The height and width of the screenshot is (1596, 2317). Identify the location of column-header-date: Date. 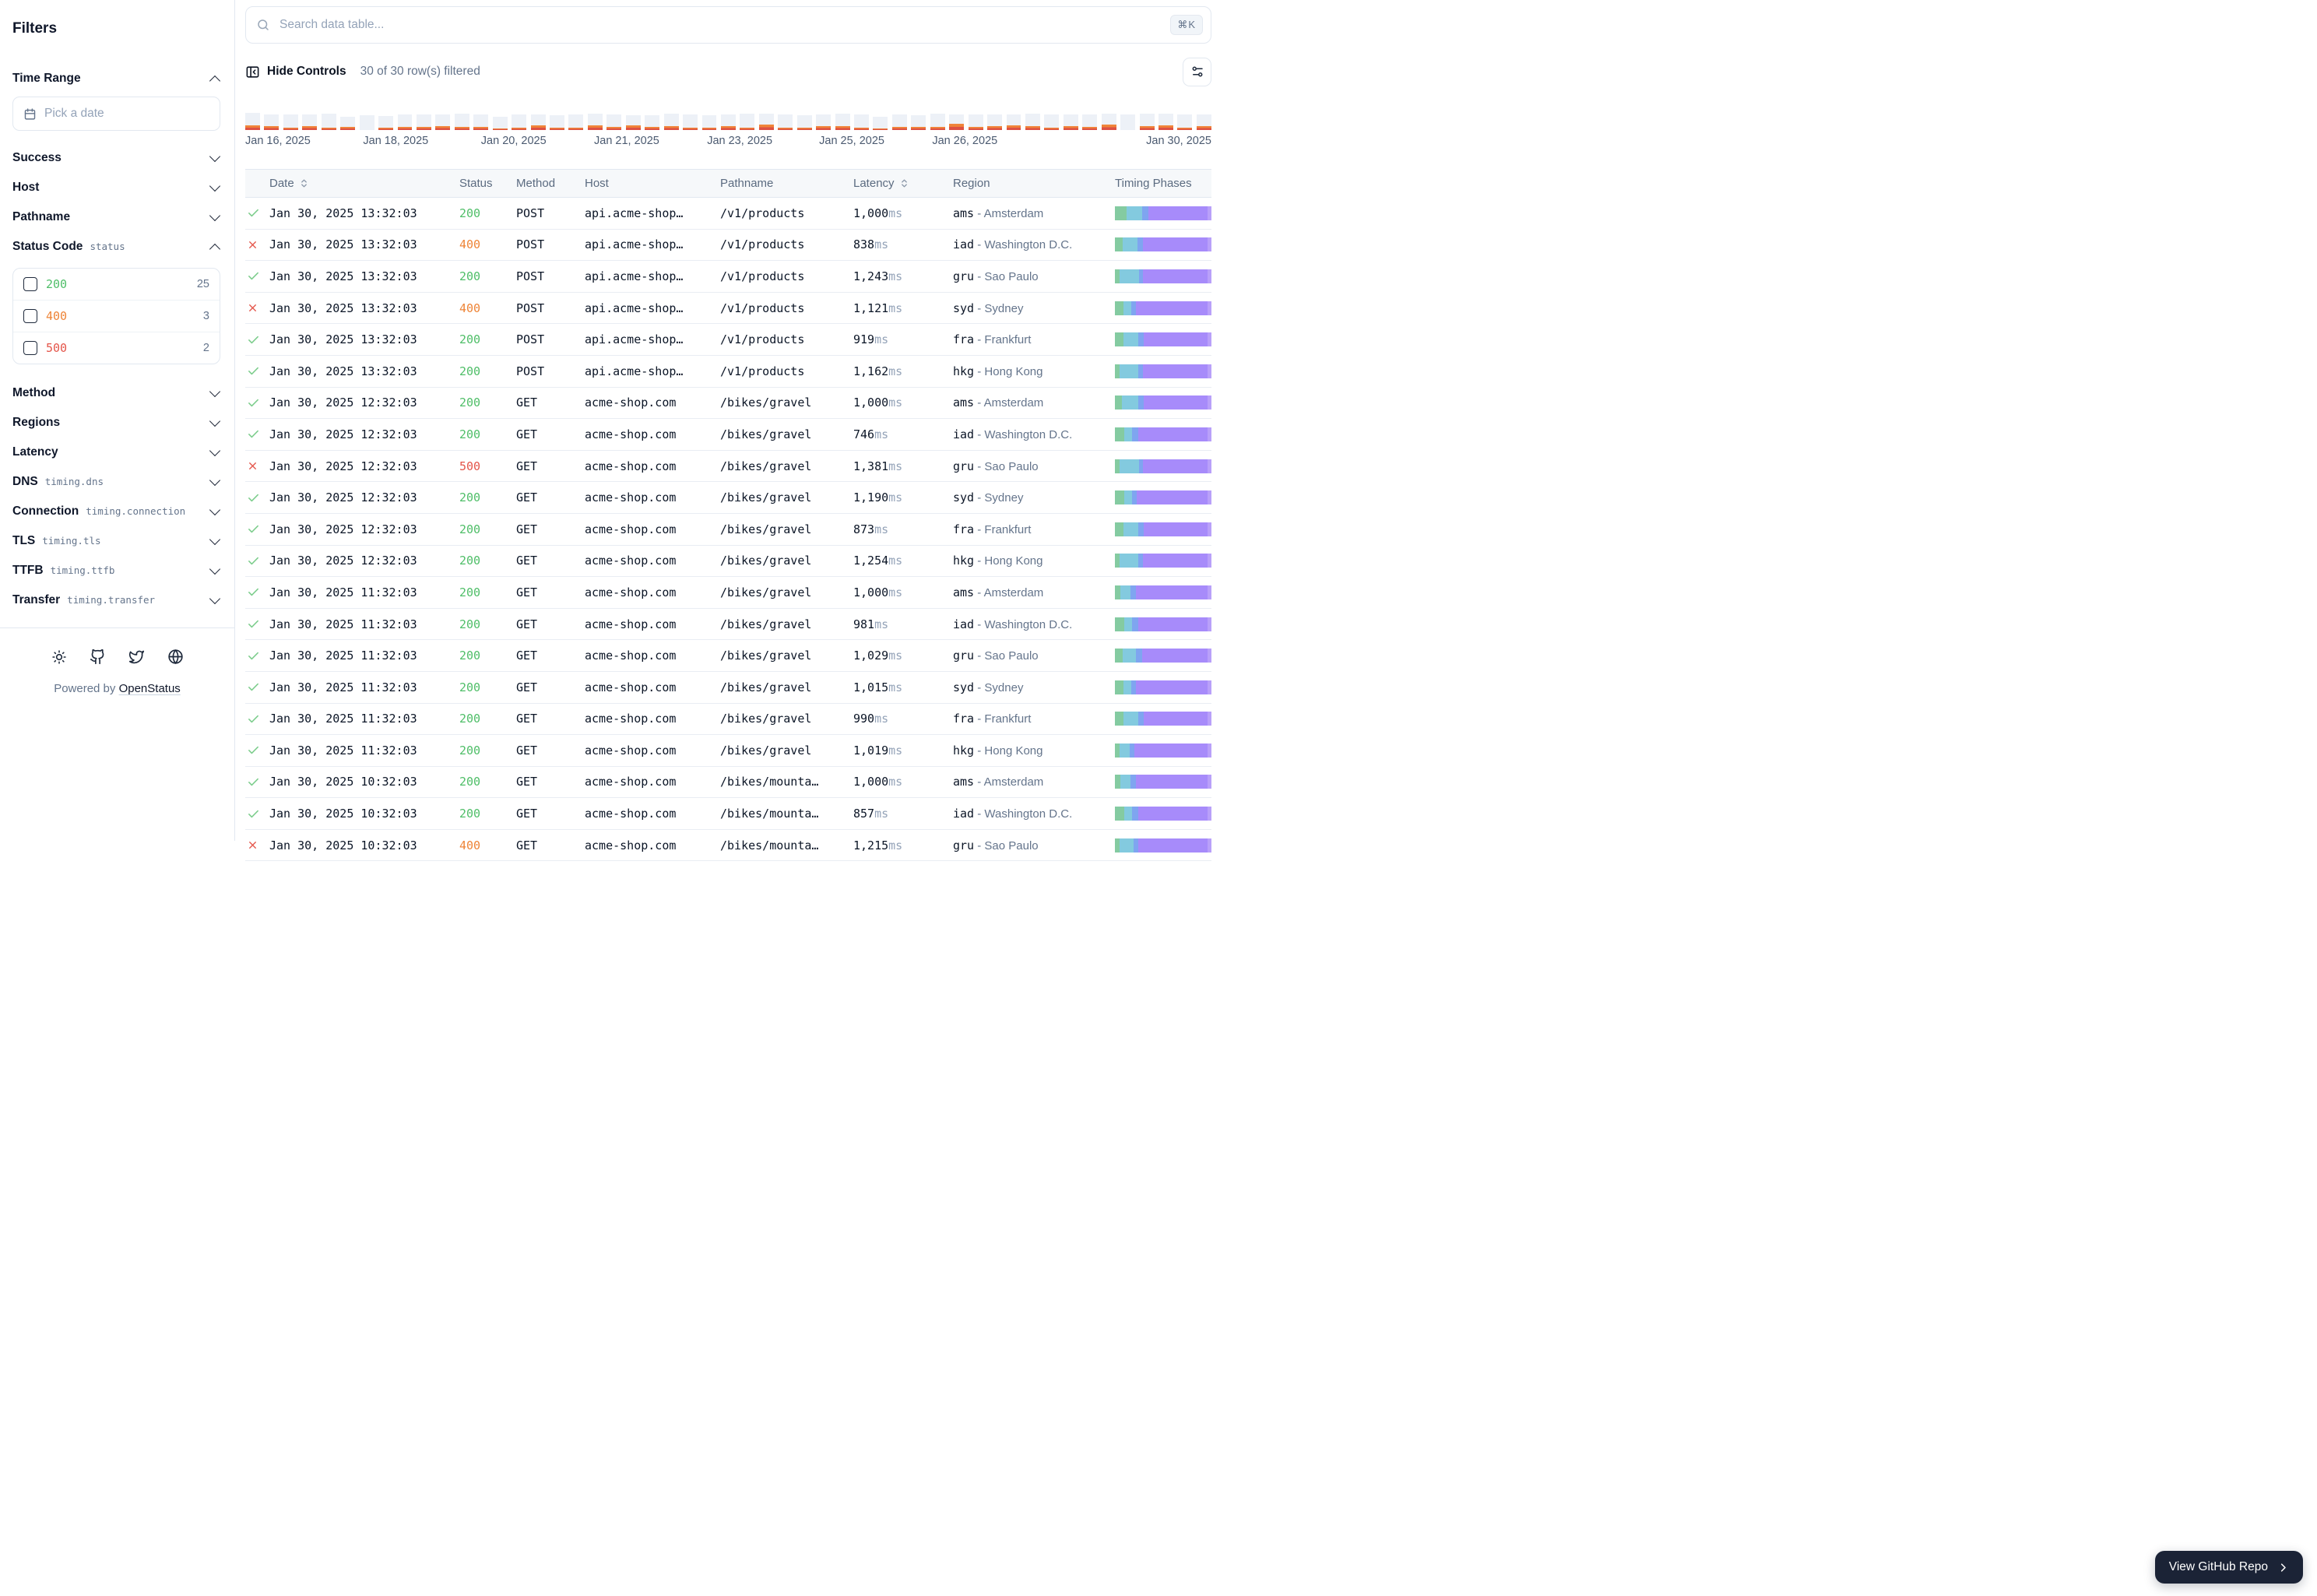
(364, 183).